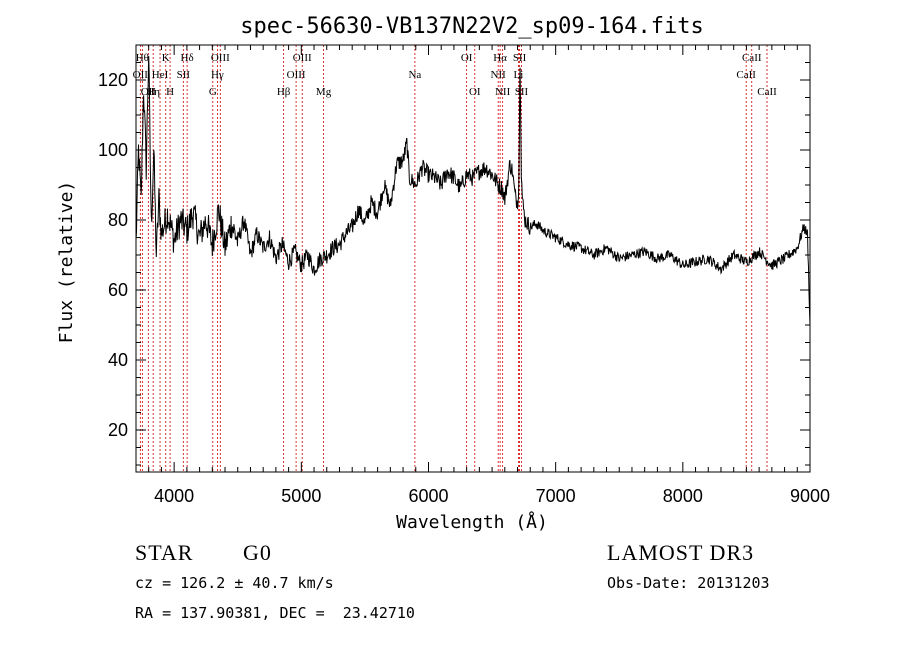  I want to click on line-marker-label: K, so click(166, 58).